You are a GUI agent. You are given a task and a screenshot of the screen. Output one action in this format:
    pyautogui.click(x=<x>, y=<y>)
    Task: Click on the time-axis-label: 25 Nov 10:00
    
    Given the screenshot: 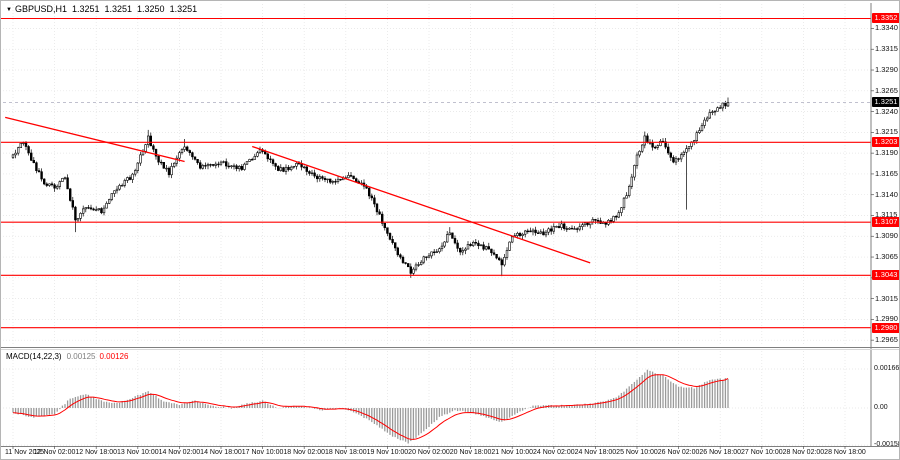 What is the action you would take?
    pyautogui.click(x=637, y=452)
    